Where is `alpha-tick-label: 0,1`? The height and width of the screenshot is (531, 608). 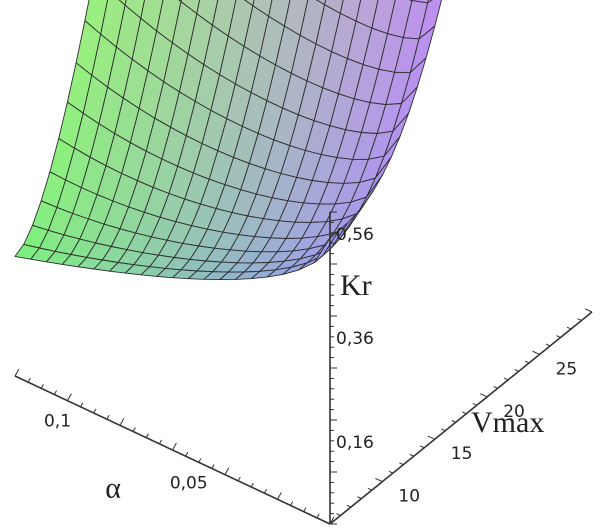 alpha-tick-label: 0,1 is located at coordinates (57, 422).